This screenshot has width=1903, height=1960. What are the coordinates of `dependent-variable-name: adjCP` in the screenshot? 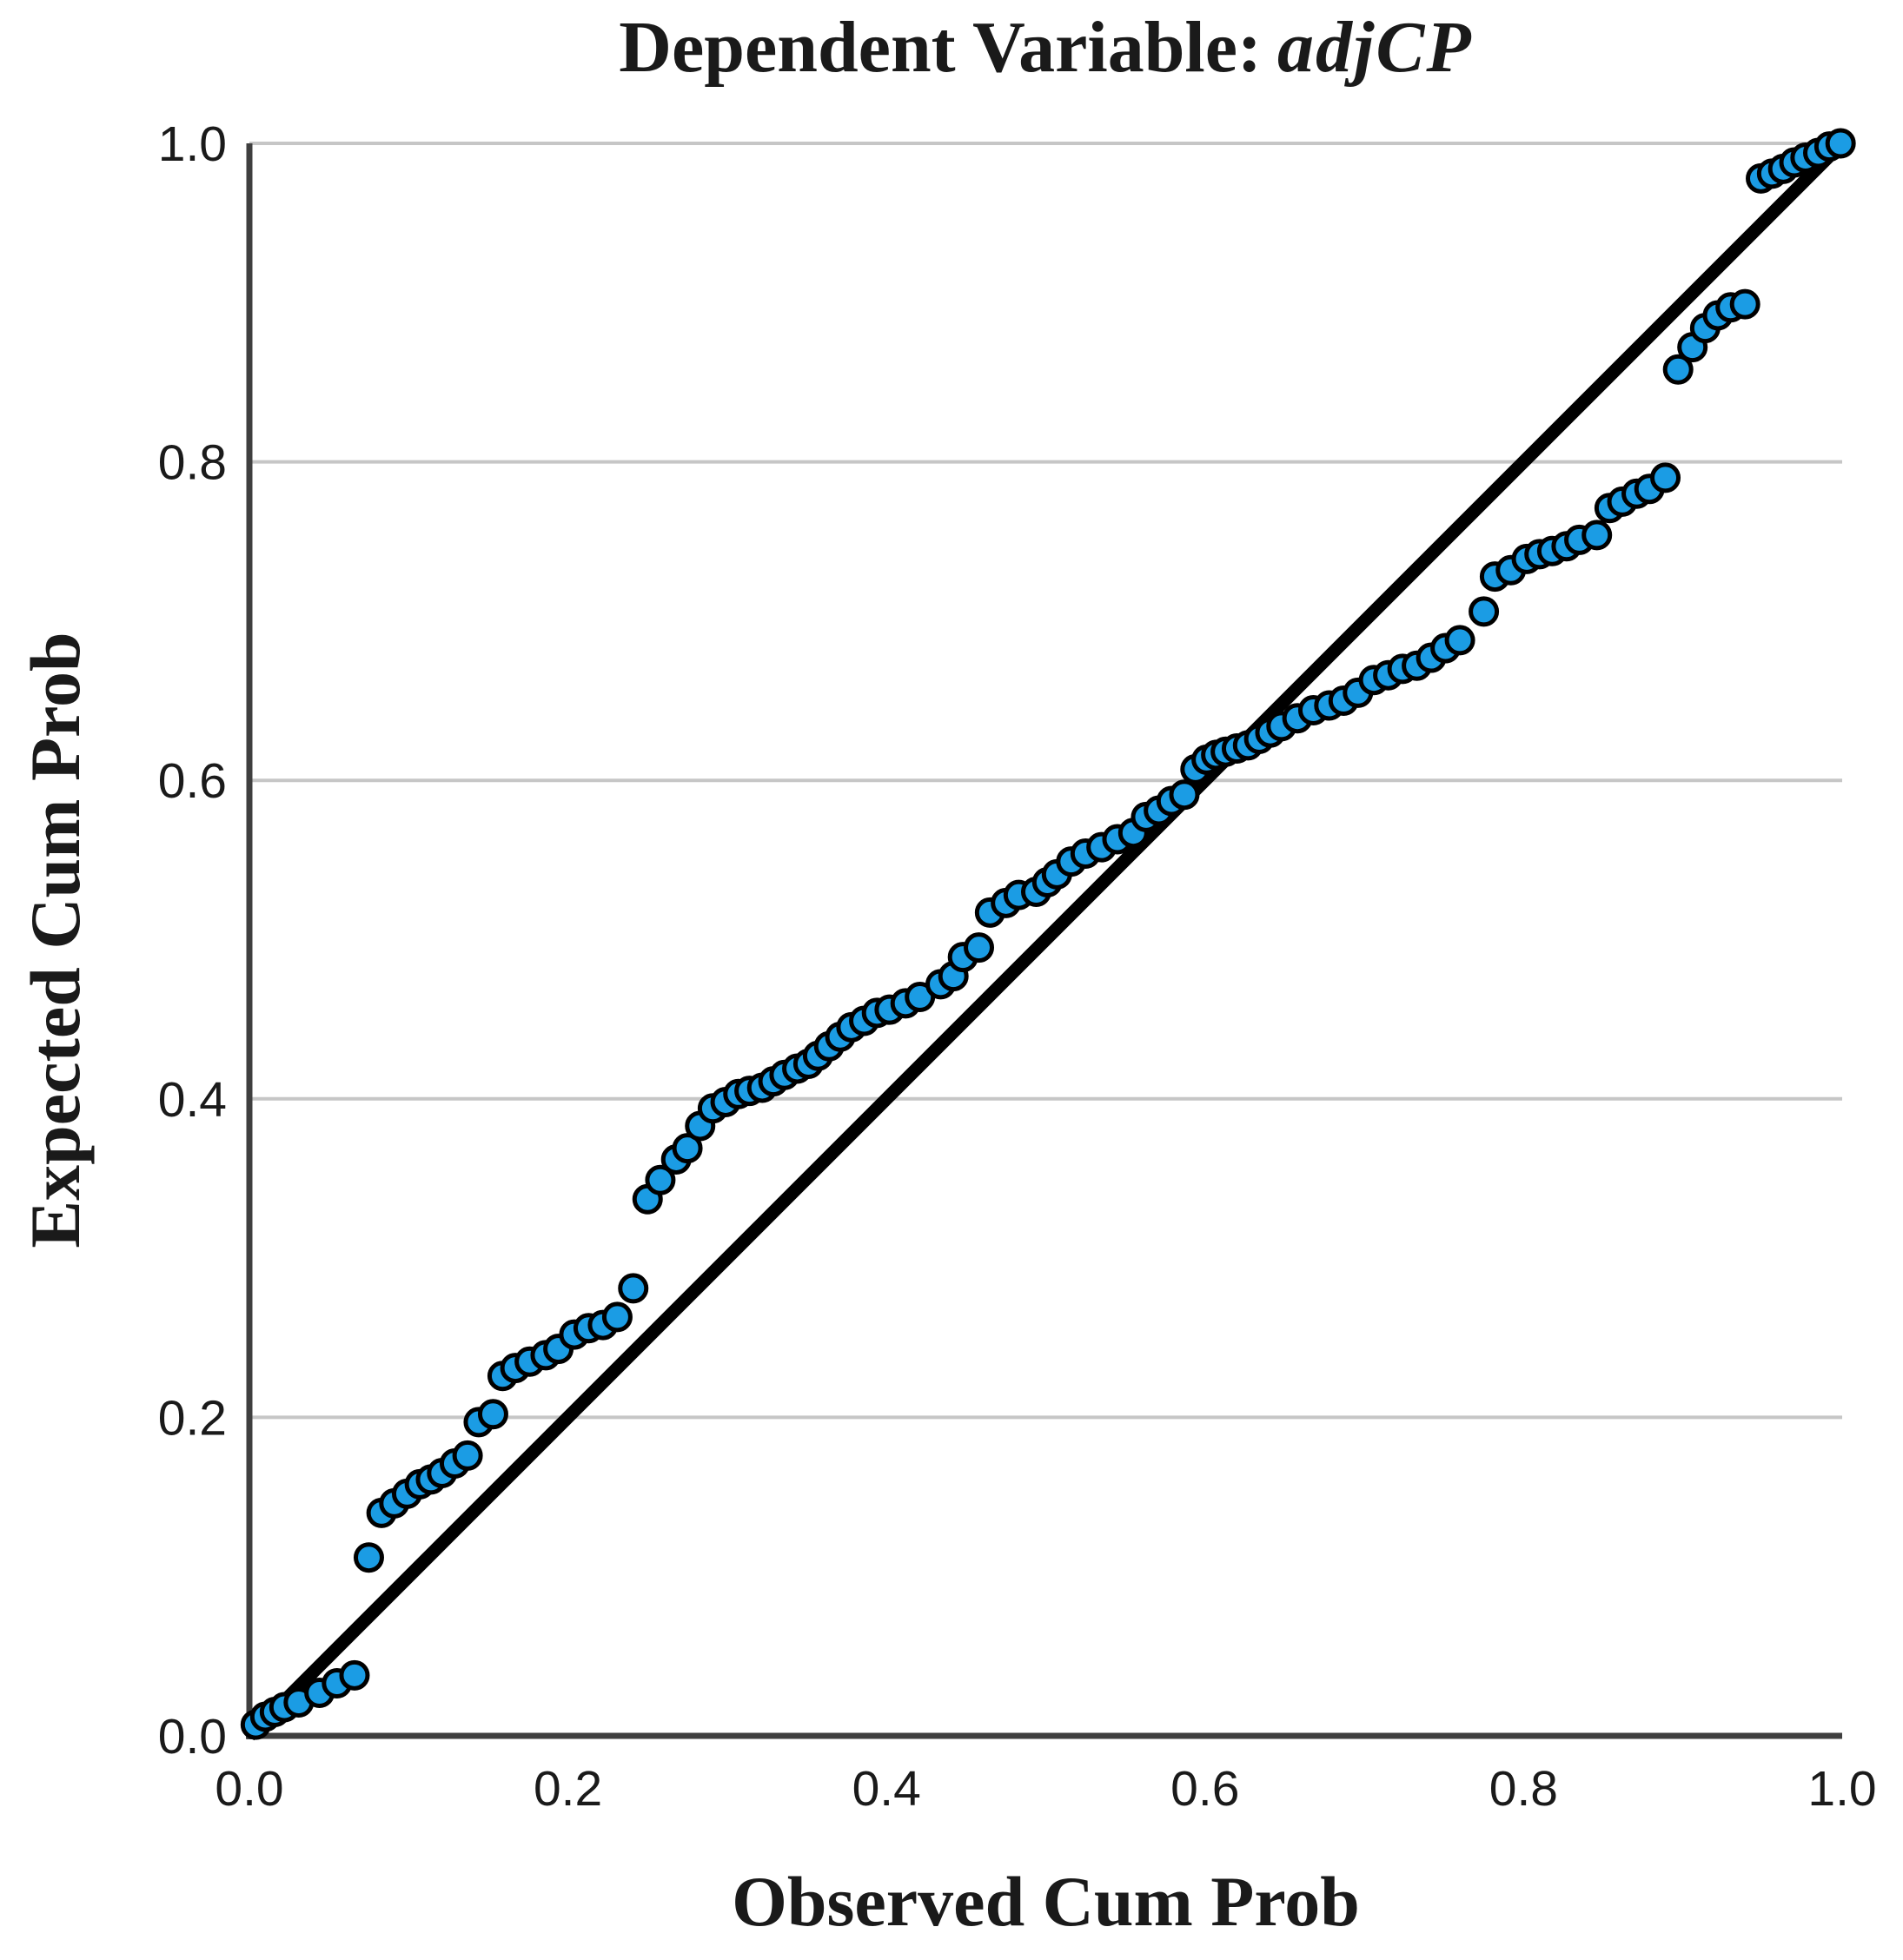 It's located at (1375, 47).